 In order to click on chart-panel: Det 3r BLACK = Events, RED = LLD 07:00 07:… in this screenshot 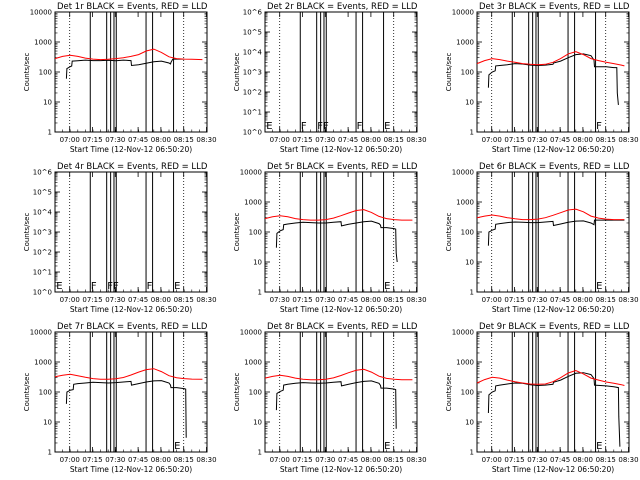, I will do `click(542, 78)`.